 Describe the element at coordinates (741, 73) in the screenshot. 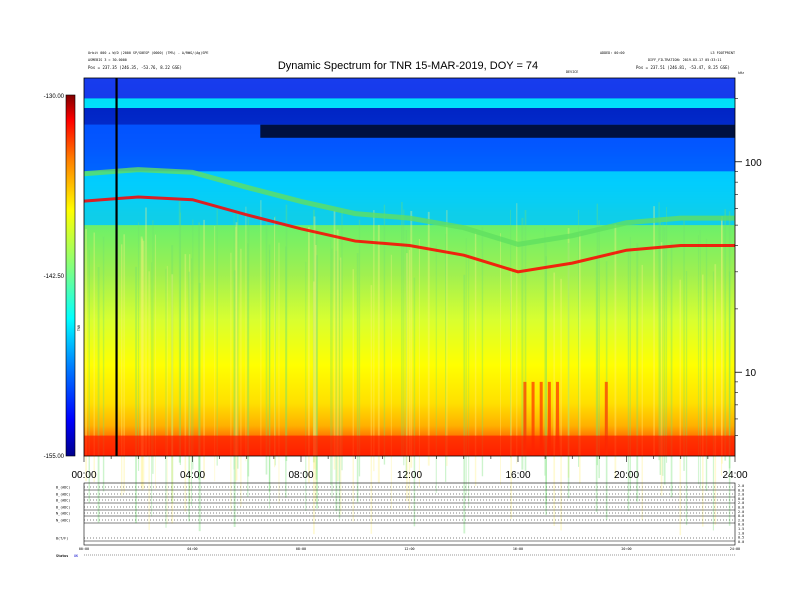

I see `header-corner-small: kHz` at that location.